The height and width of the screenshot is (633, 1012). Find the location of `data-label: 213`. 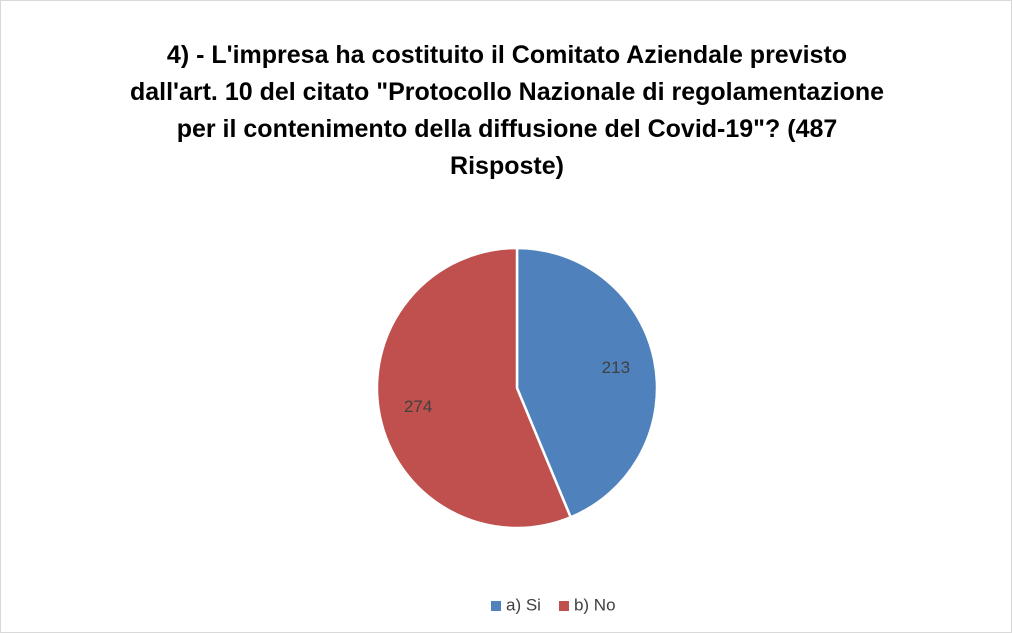

data-label: 213 is located at coordinates (616, 367).